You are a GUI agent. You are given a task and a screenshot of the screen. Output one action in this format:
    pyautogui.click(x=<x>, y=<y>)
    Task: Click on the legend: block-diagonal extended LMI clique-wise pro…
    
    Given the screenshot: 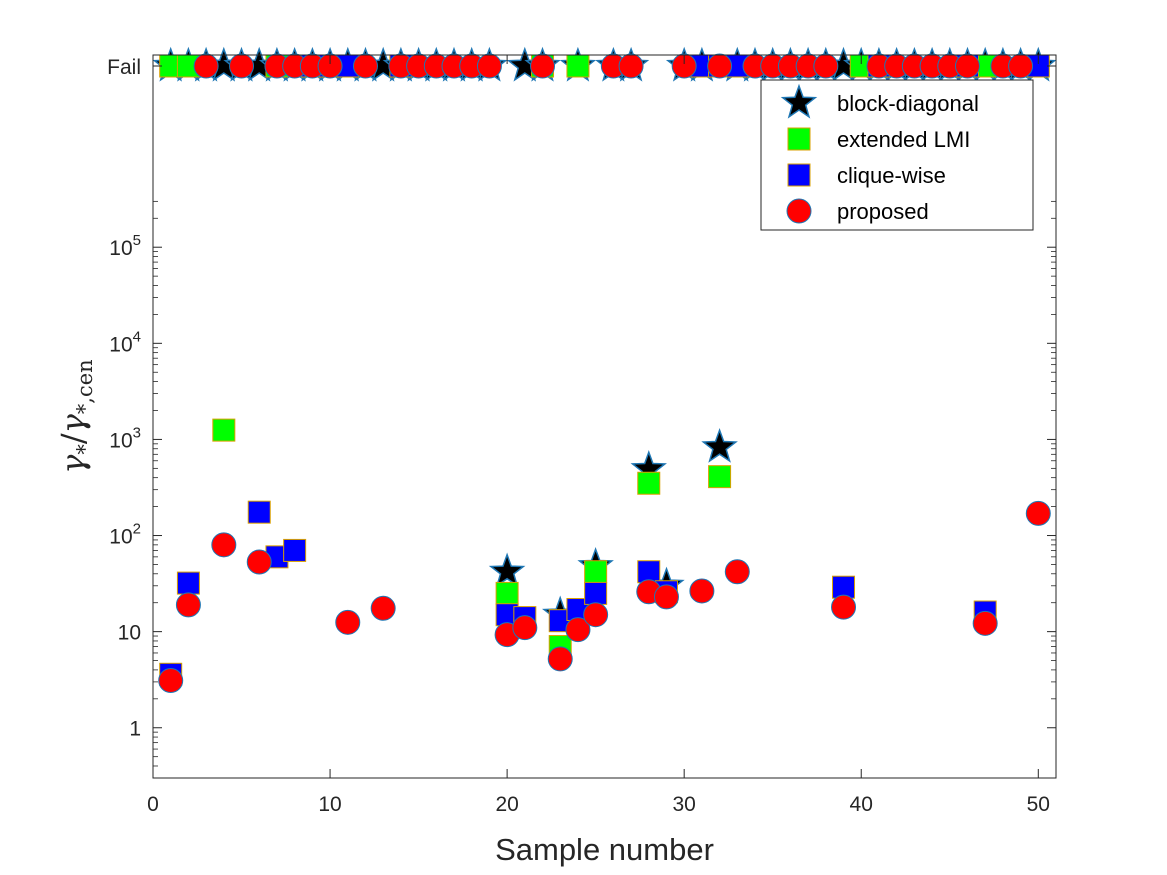 What is the action you would take?
    pyautogui.click(x=897, y=155)
    